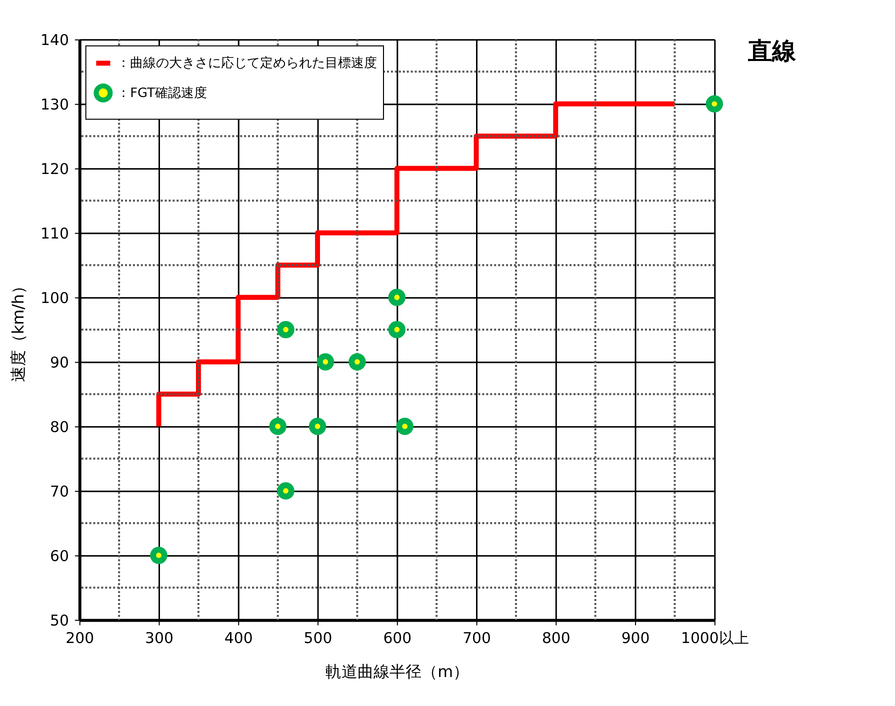 The width and height of the screenshot is (895, 706). I want to click on y-tick-label: 110, so click(54, 233).